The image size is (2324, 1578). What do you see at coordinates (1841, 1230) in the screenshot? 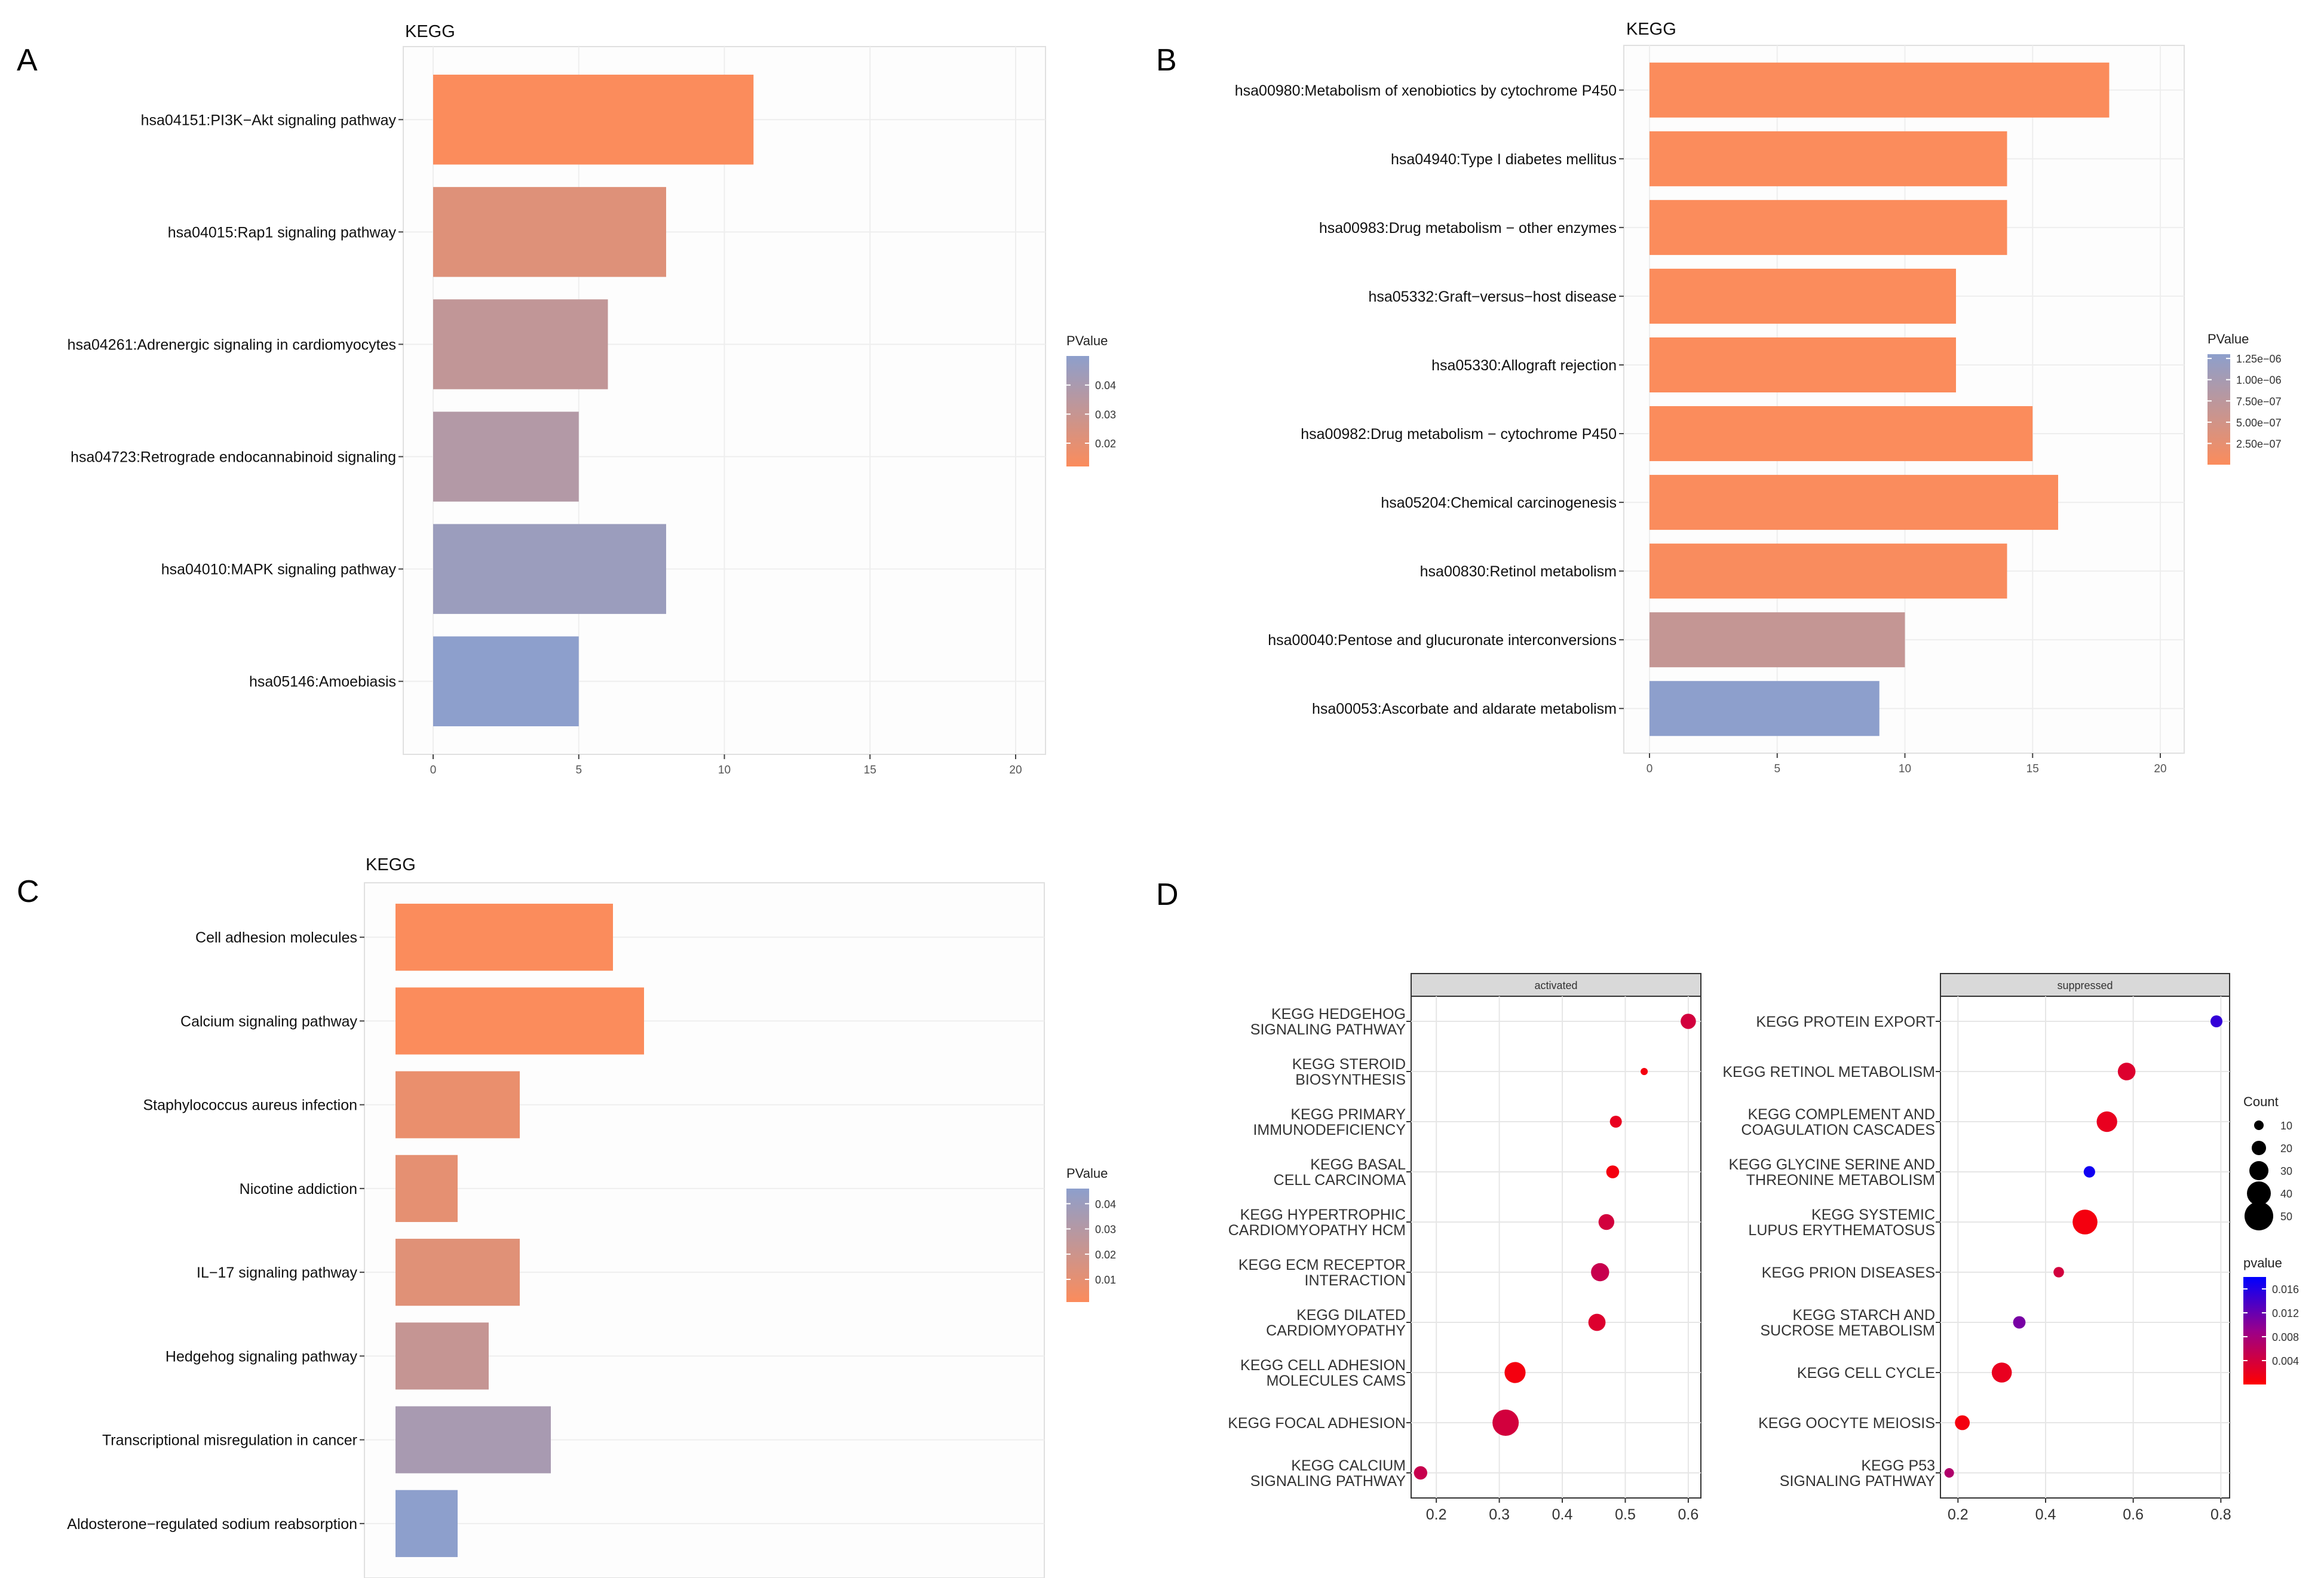
I see `category-label-line: LUPUS ERYTHEMATOSUS` at bounding box center [1841, 1230].